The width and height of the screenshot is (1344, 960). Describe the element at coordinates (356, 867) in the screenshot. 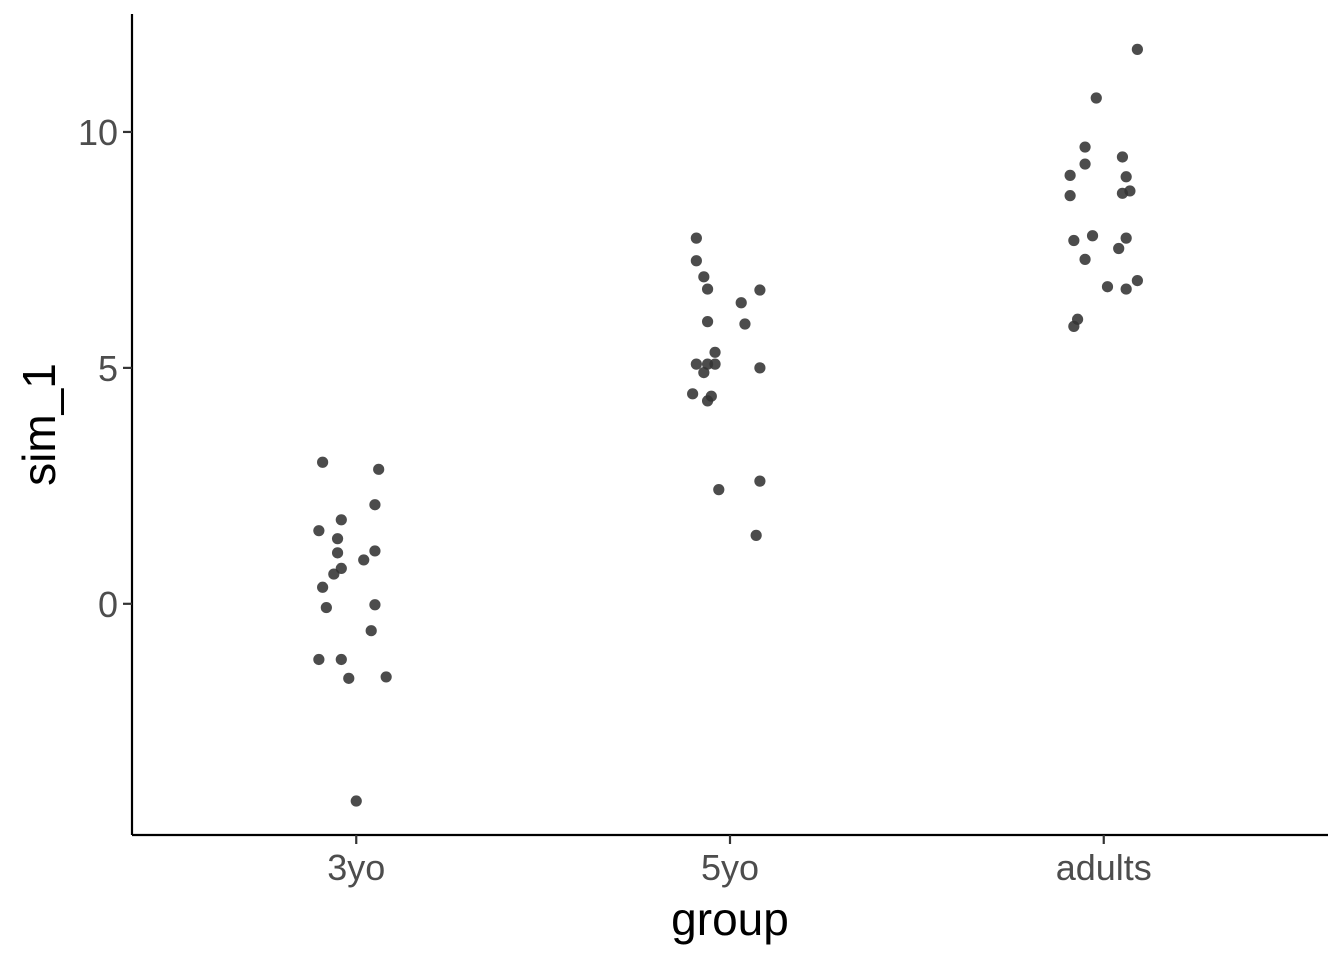

I see `x-tick-label: 3yo` at that location.